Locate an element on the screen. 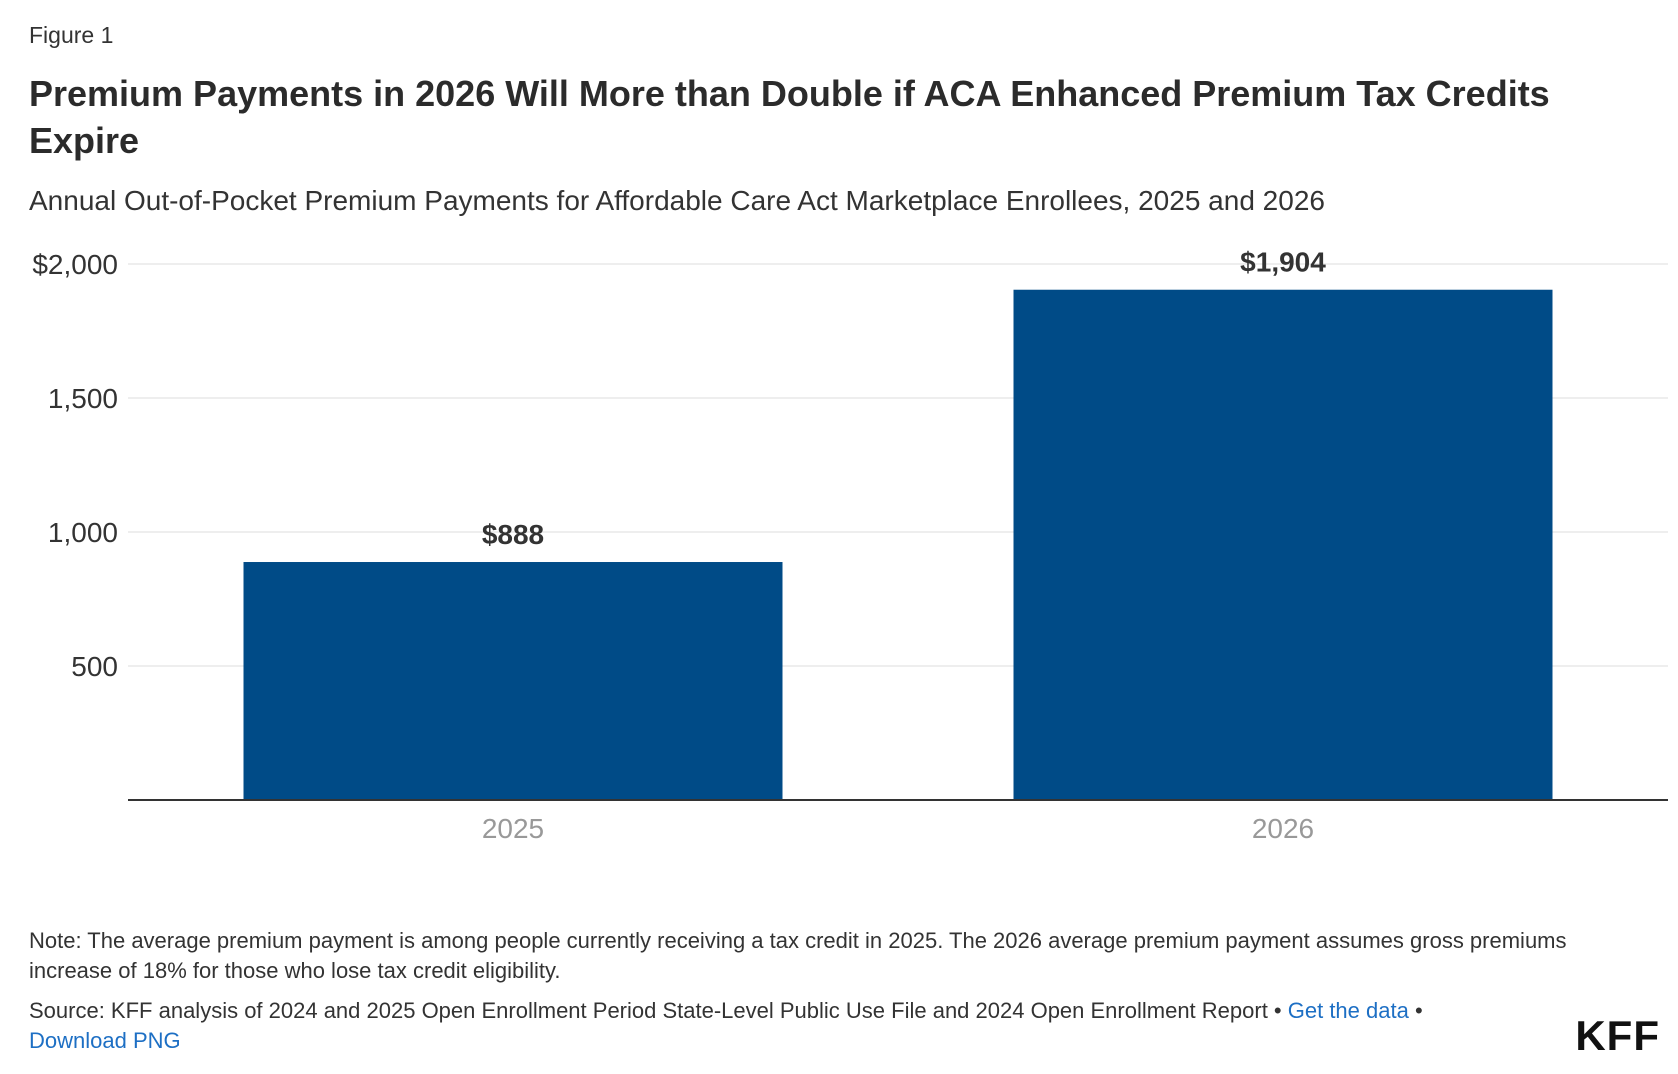 This screenshot has width=1678, height=1074. get-the-data-link: Get the data is located at coordinates (1348, 1010).